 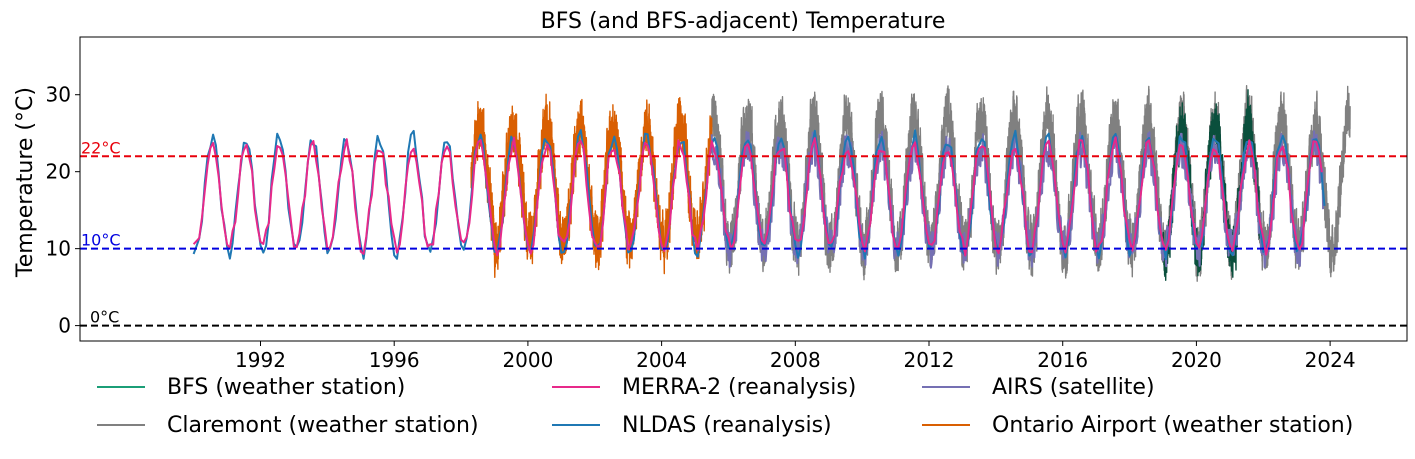 I want to click on legend-item: Ontario Airport (weather station), so click(x=1131, y=425).